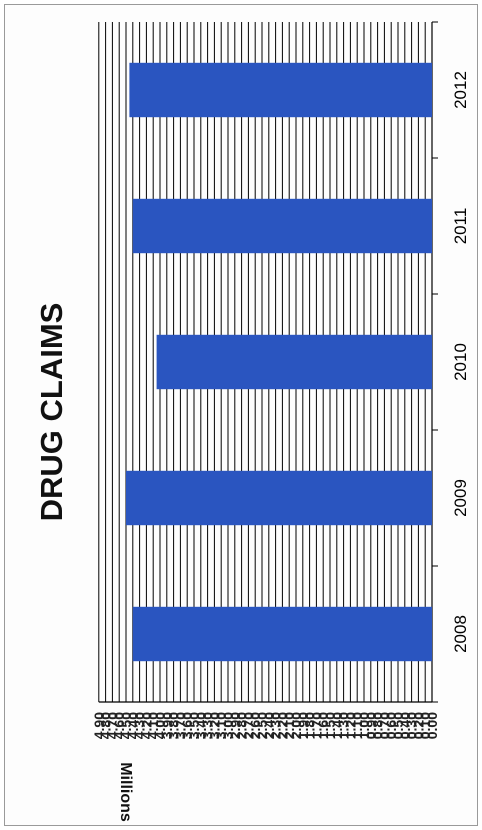 The image size is (482, 830). Describe the element at coordinates (180, 725) in the screenshot. I see `value-tick-label: 3.70` at that location.